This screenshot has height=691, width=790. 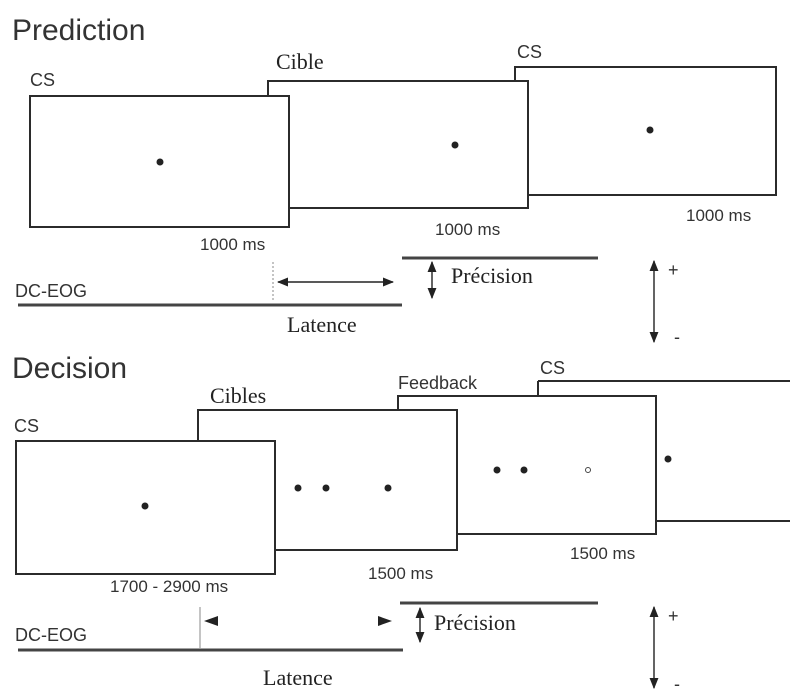 What do you see at coordinates (169, 586) in the screenshot?
I see `duration-label: 1700 - 2900 ms` at bounding box center [169, 586].